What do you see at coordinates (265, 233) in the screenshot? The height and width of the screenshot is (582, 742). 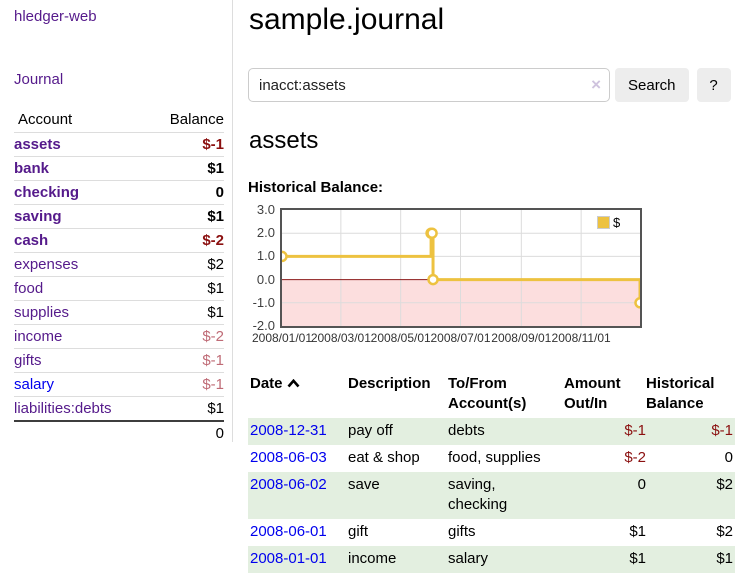 I see `y-axis-tick-label: 2.0` at bounding box center [265, 233].